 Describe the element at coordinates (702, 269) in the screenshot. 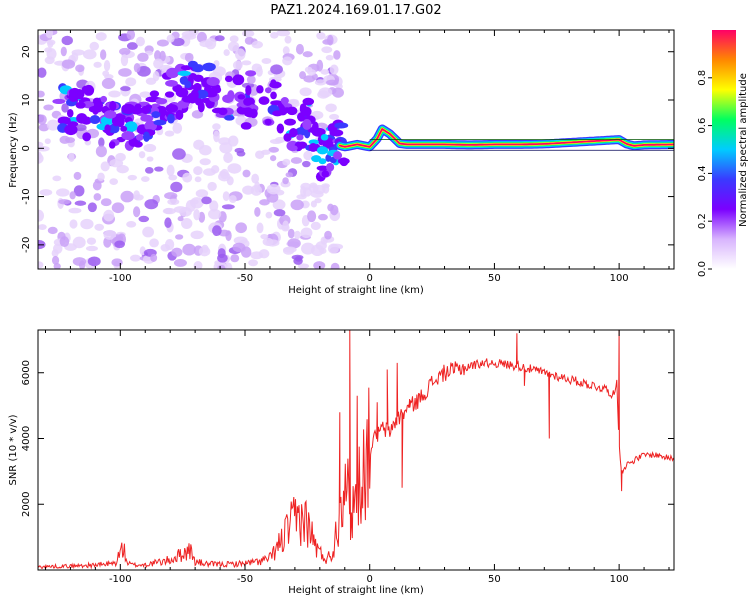

I see `colorbar-tick-label: 0.0` at that location.